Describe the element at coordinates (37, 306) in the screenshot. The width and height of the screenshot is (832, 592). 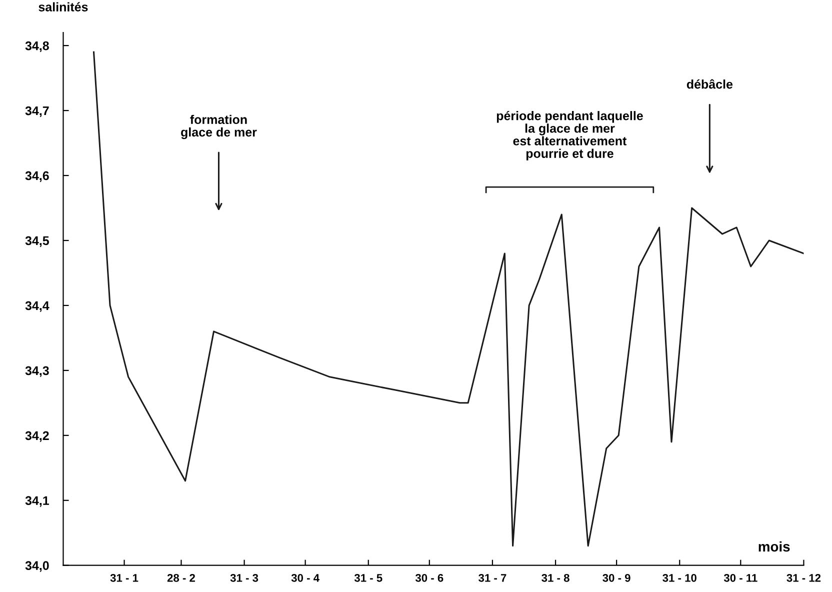
I see `y-tick-label: 34,4` at that location.